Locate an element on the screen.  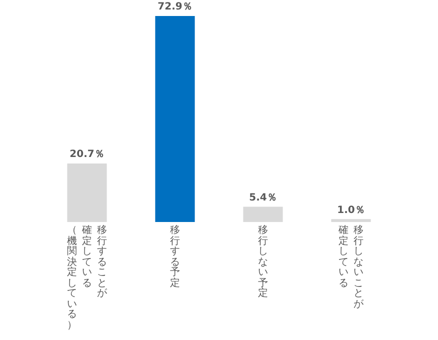
data-label: 5.4％ is located at coordinates (263, 198).